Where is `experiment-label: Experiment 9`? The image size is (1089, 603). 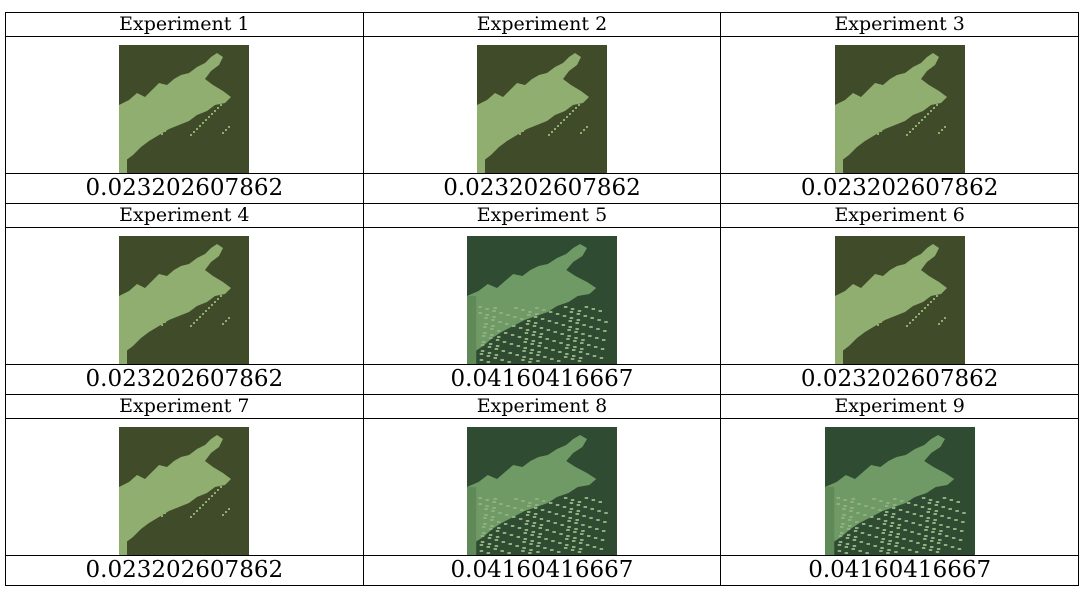 experiment-label: Experiment 9 is located at coordinates (899, 406).